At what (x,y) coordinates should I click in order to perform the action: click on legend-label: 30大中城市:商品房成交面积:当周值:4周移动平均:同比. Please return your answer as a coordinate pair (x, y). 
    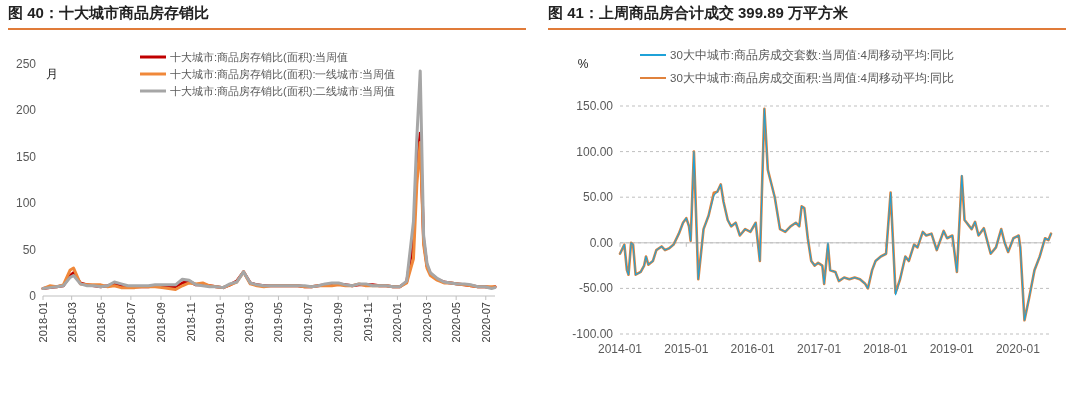
    Looking at the image, I should click on (812, 77).